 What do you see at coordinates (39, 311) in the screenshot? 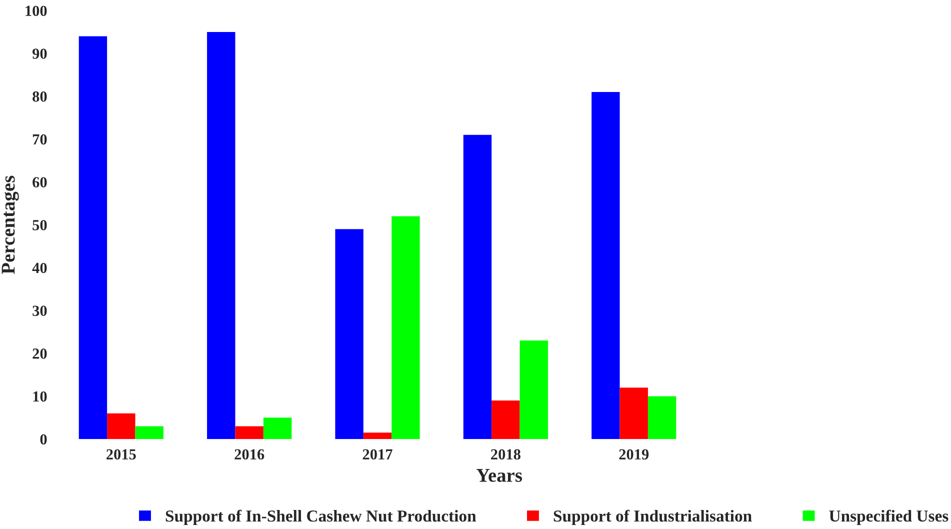
I see `y-tick-label: 30` at bounding box center [39, 311].